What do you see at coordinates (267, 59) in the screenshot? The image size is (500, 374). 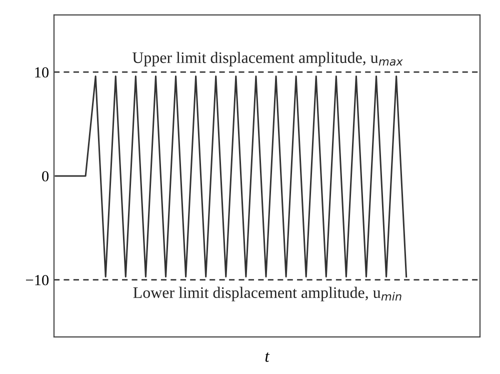 I see `ref-line-label: Upper limit displacement amplitude, u$_{max}$` at bounding box center [267, 59].